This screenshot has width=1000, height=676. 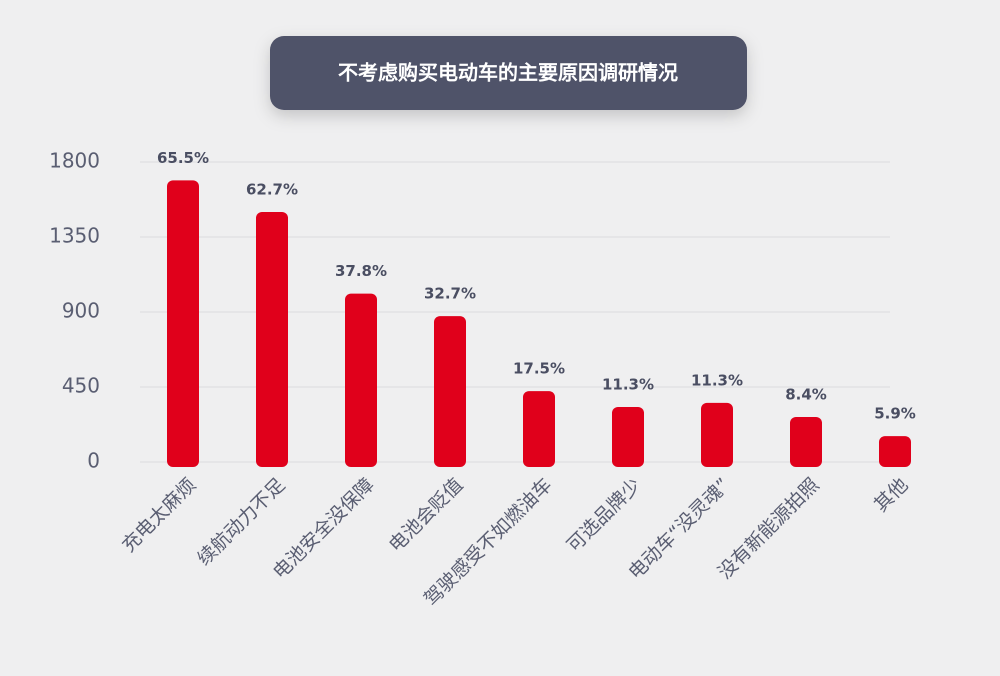 What do you see at coordinates (426, 515) in the screenshot?
I see `x-tick-label: 电池会贬值` at bounding box center [426, 515].